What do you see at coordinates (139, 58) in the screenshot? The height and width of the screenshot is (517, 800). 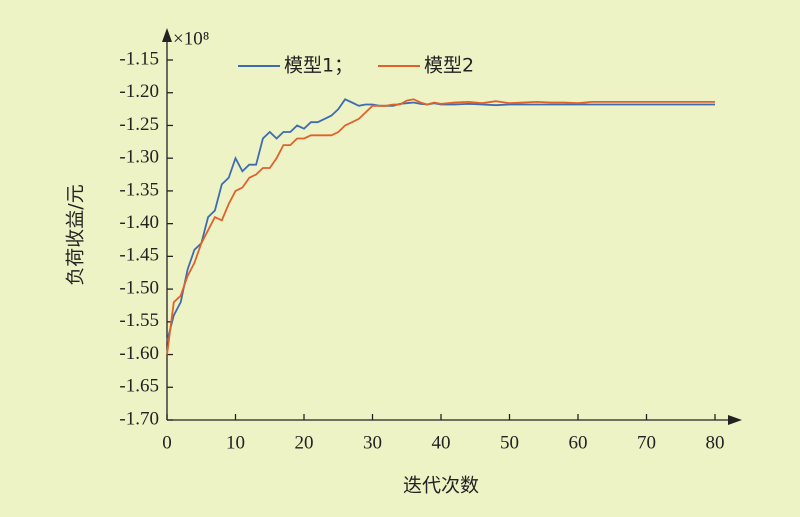 I see `y-tick-label: -1.15` at bounding box center [139, 58].